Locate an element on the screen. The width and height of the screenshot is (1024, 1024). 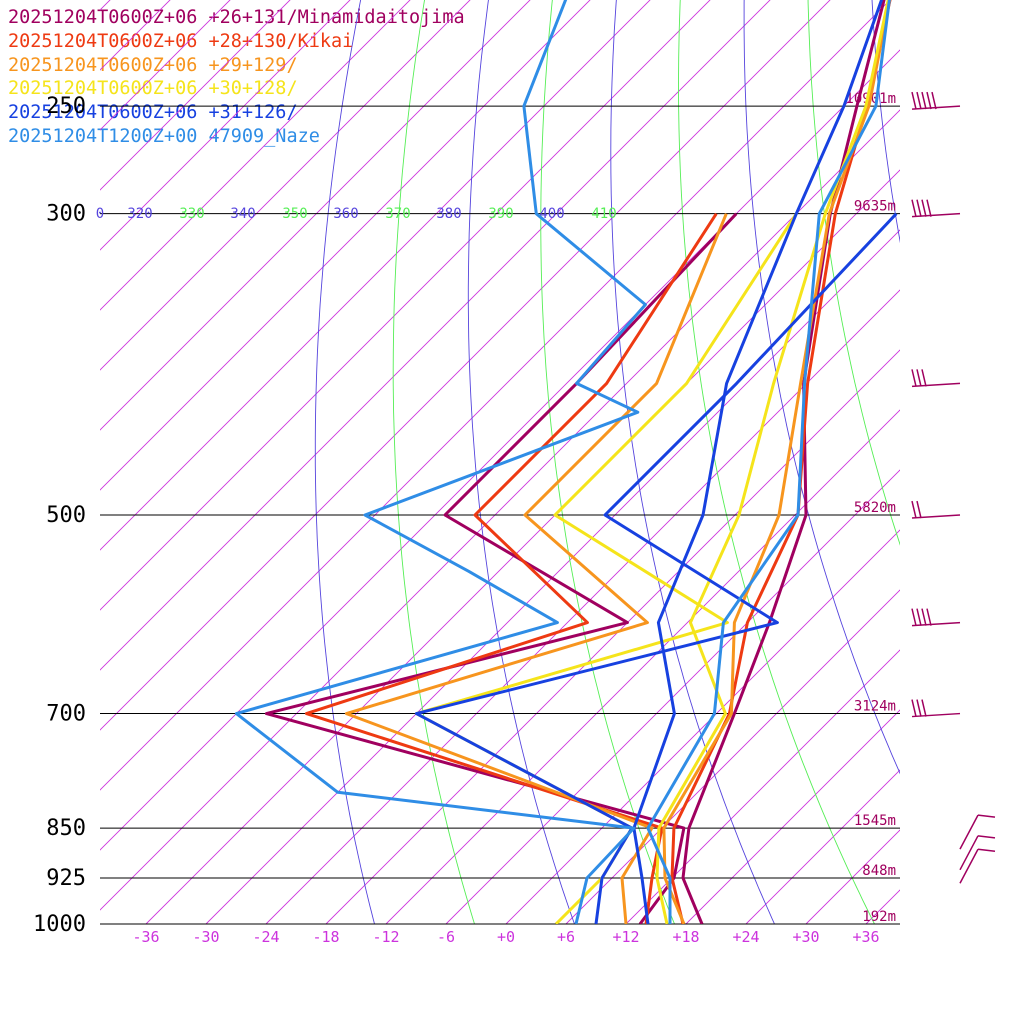
temperature-tick-label: +24 is located at coordinates (745, 937).